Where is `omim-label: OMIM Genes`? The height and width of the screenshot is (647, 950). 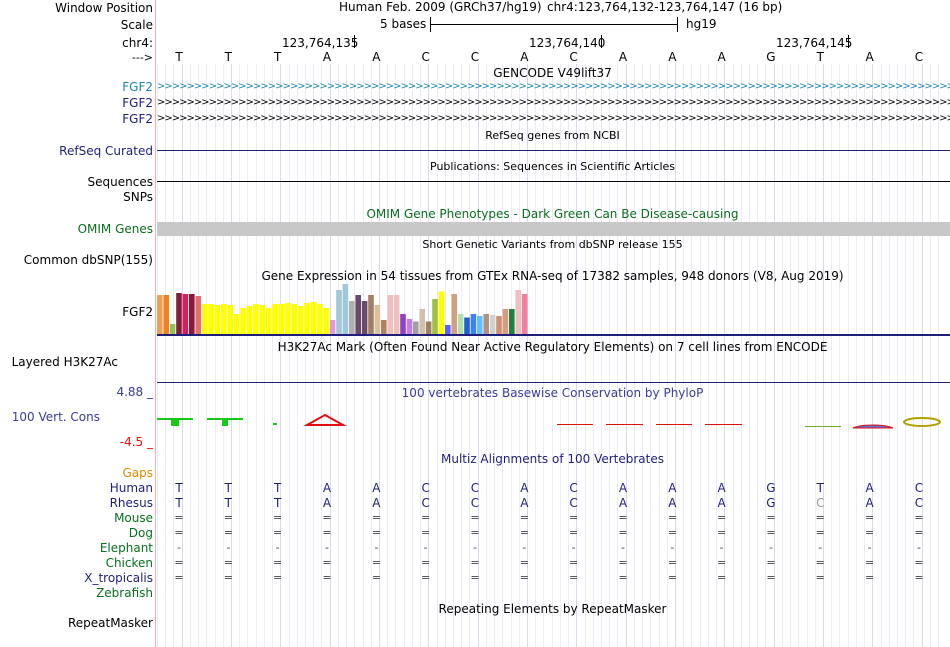 omim-label: OMIM Genes is located at coordinates (115, 229).